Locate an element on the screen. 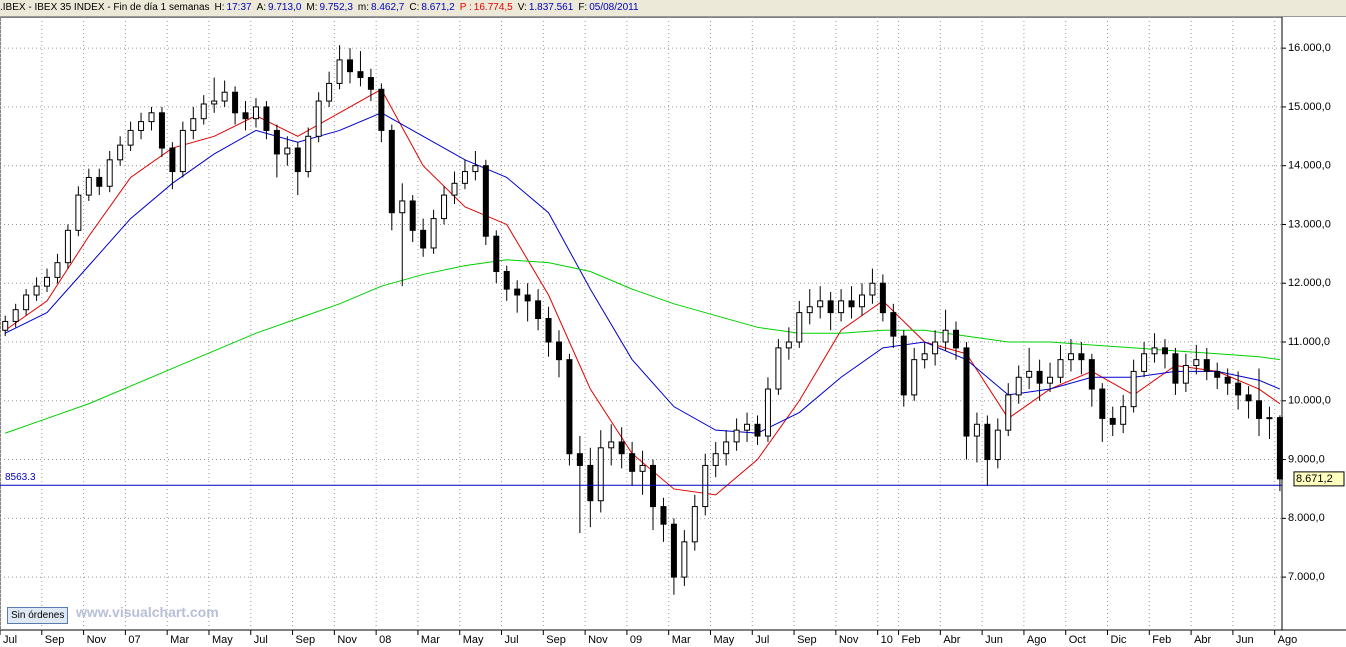 The width and height of the screenshot is (1346, 647). y-tick-label: 10.000,0 is located at coordinates (1309, 401).